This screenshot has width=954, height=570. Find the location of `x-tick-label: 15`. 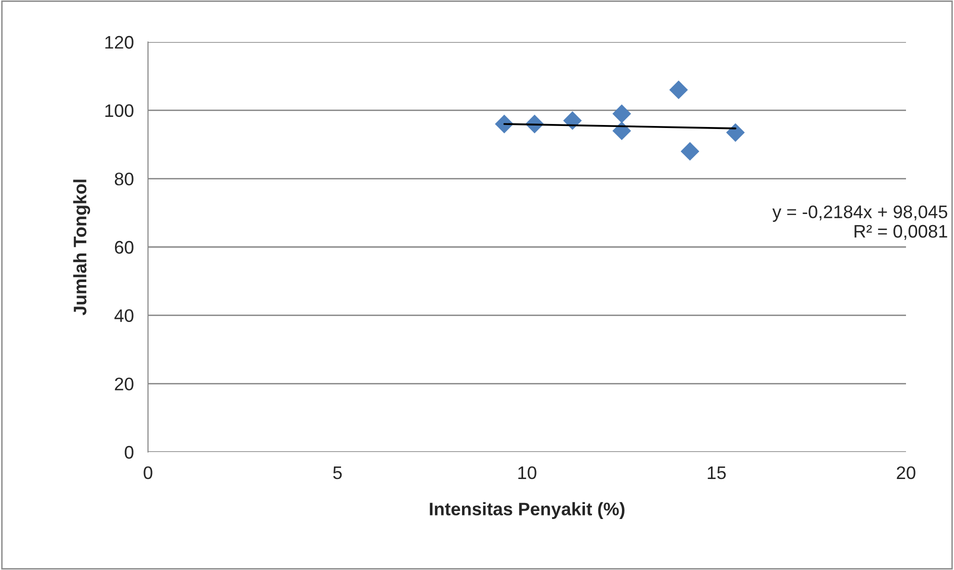

x-tick-label: 15 is located at coordinates (717, 473).